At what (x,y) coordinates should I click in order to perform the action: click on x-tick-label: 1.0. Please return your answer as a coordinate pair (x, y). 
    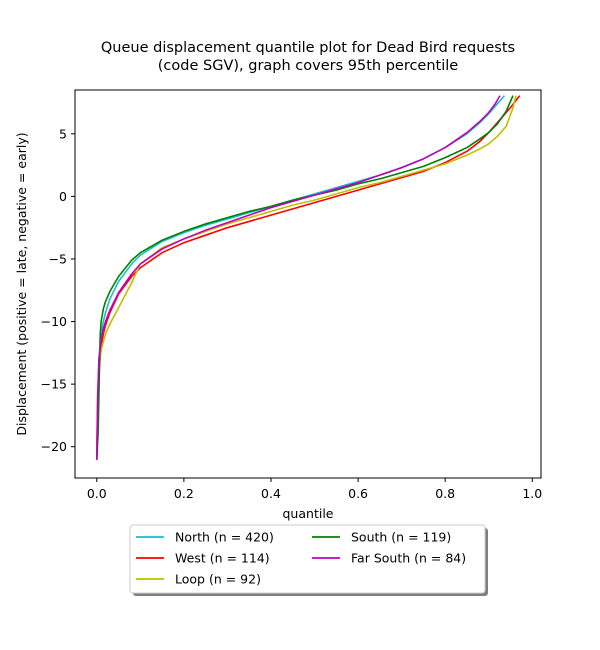
    Looking at the image, I should click on (532, 493).